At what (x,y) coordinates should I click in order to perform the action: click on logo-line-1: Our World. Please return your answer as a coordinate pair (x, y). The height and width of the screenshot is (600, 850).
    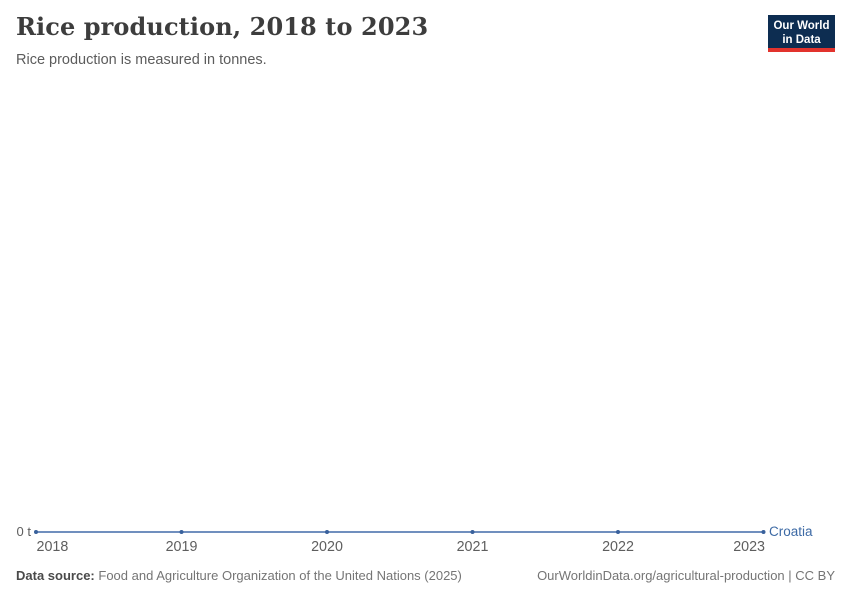
    Looking at the image, I should click on (801, 26).